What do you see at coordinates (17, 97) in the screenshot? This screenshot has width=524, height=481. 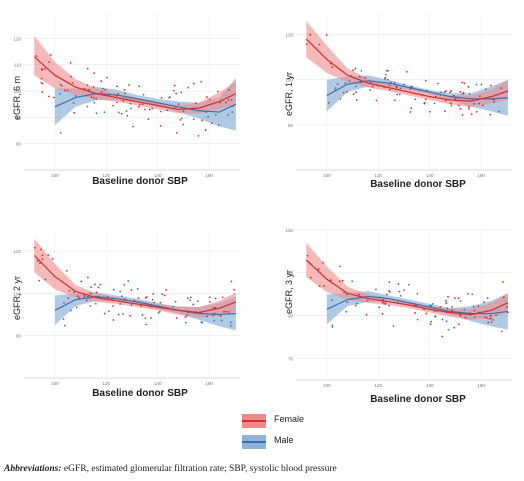 I see `y-axis-label-6m: eGFR, 6 m` at bounding box center [17, 97].